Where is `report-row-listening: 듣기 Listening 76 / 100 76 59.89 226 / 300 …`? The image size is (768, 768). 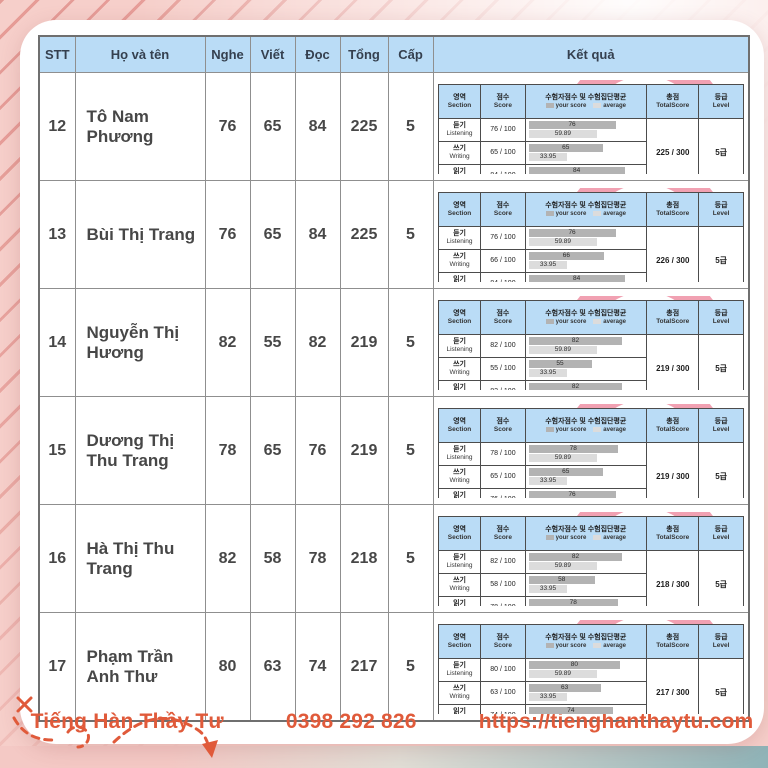
report-row-listening: 듣기 Listening 76 / 100 76 59.89 226 / 300 … is located at coordinates (590, 253).